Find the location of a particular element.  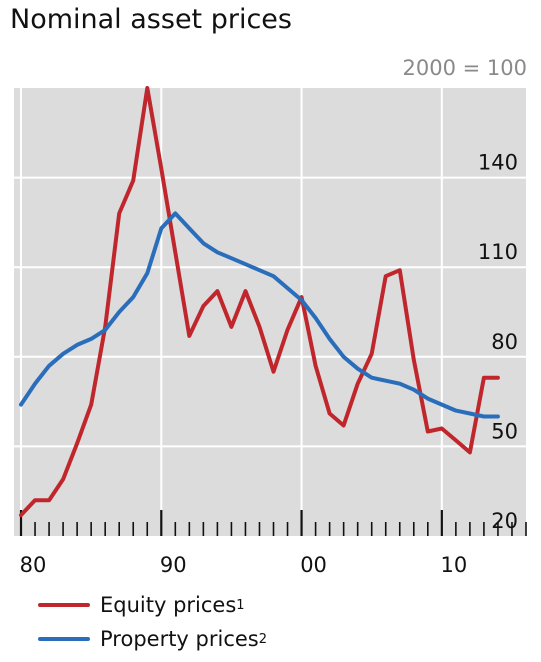

y-tick-label: 50 is located at coordinates (504, 431).